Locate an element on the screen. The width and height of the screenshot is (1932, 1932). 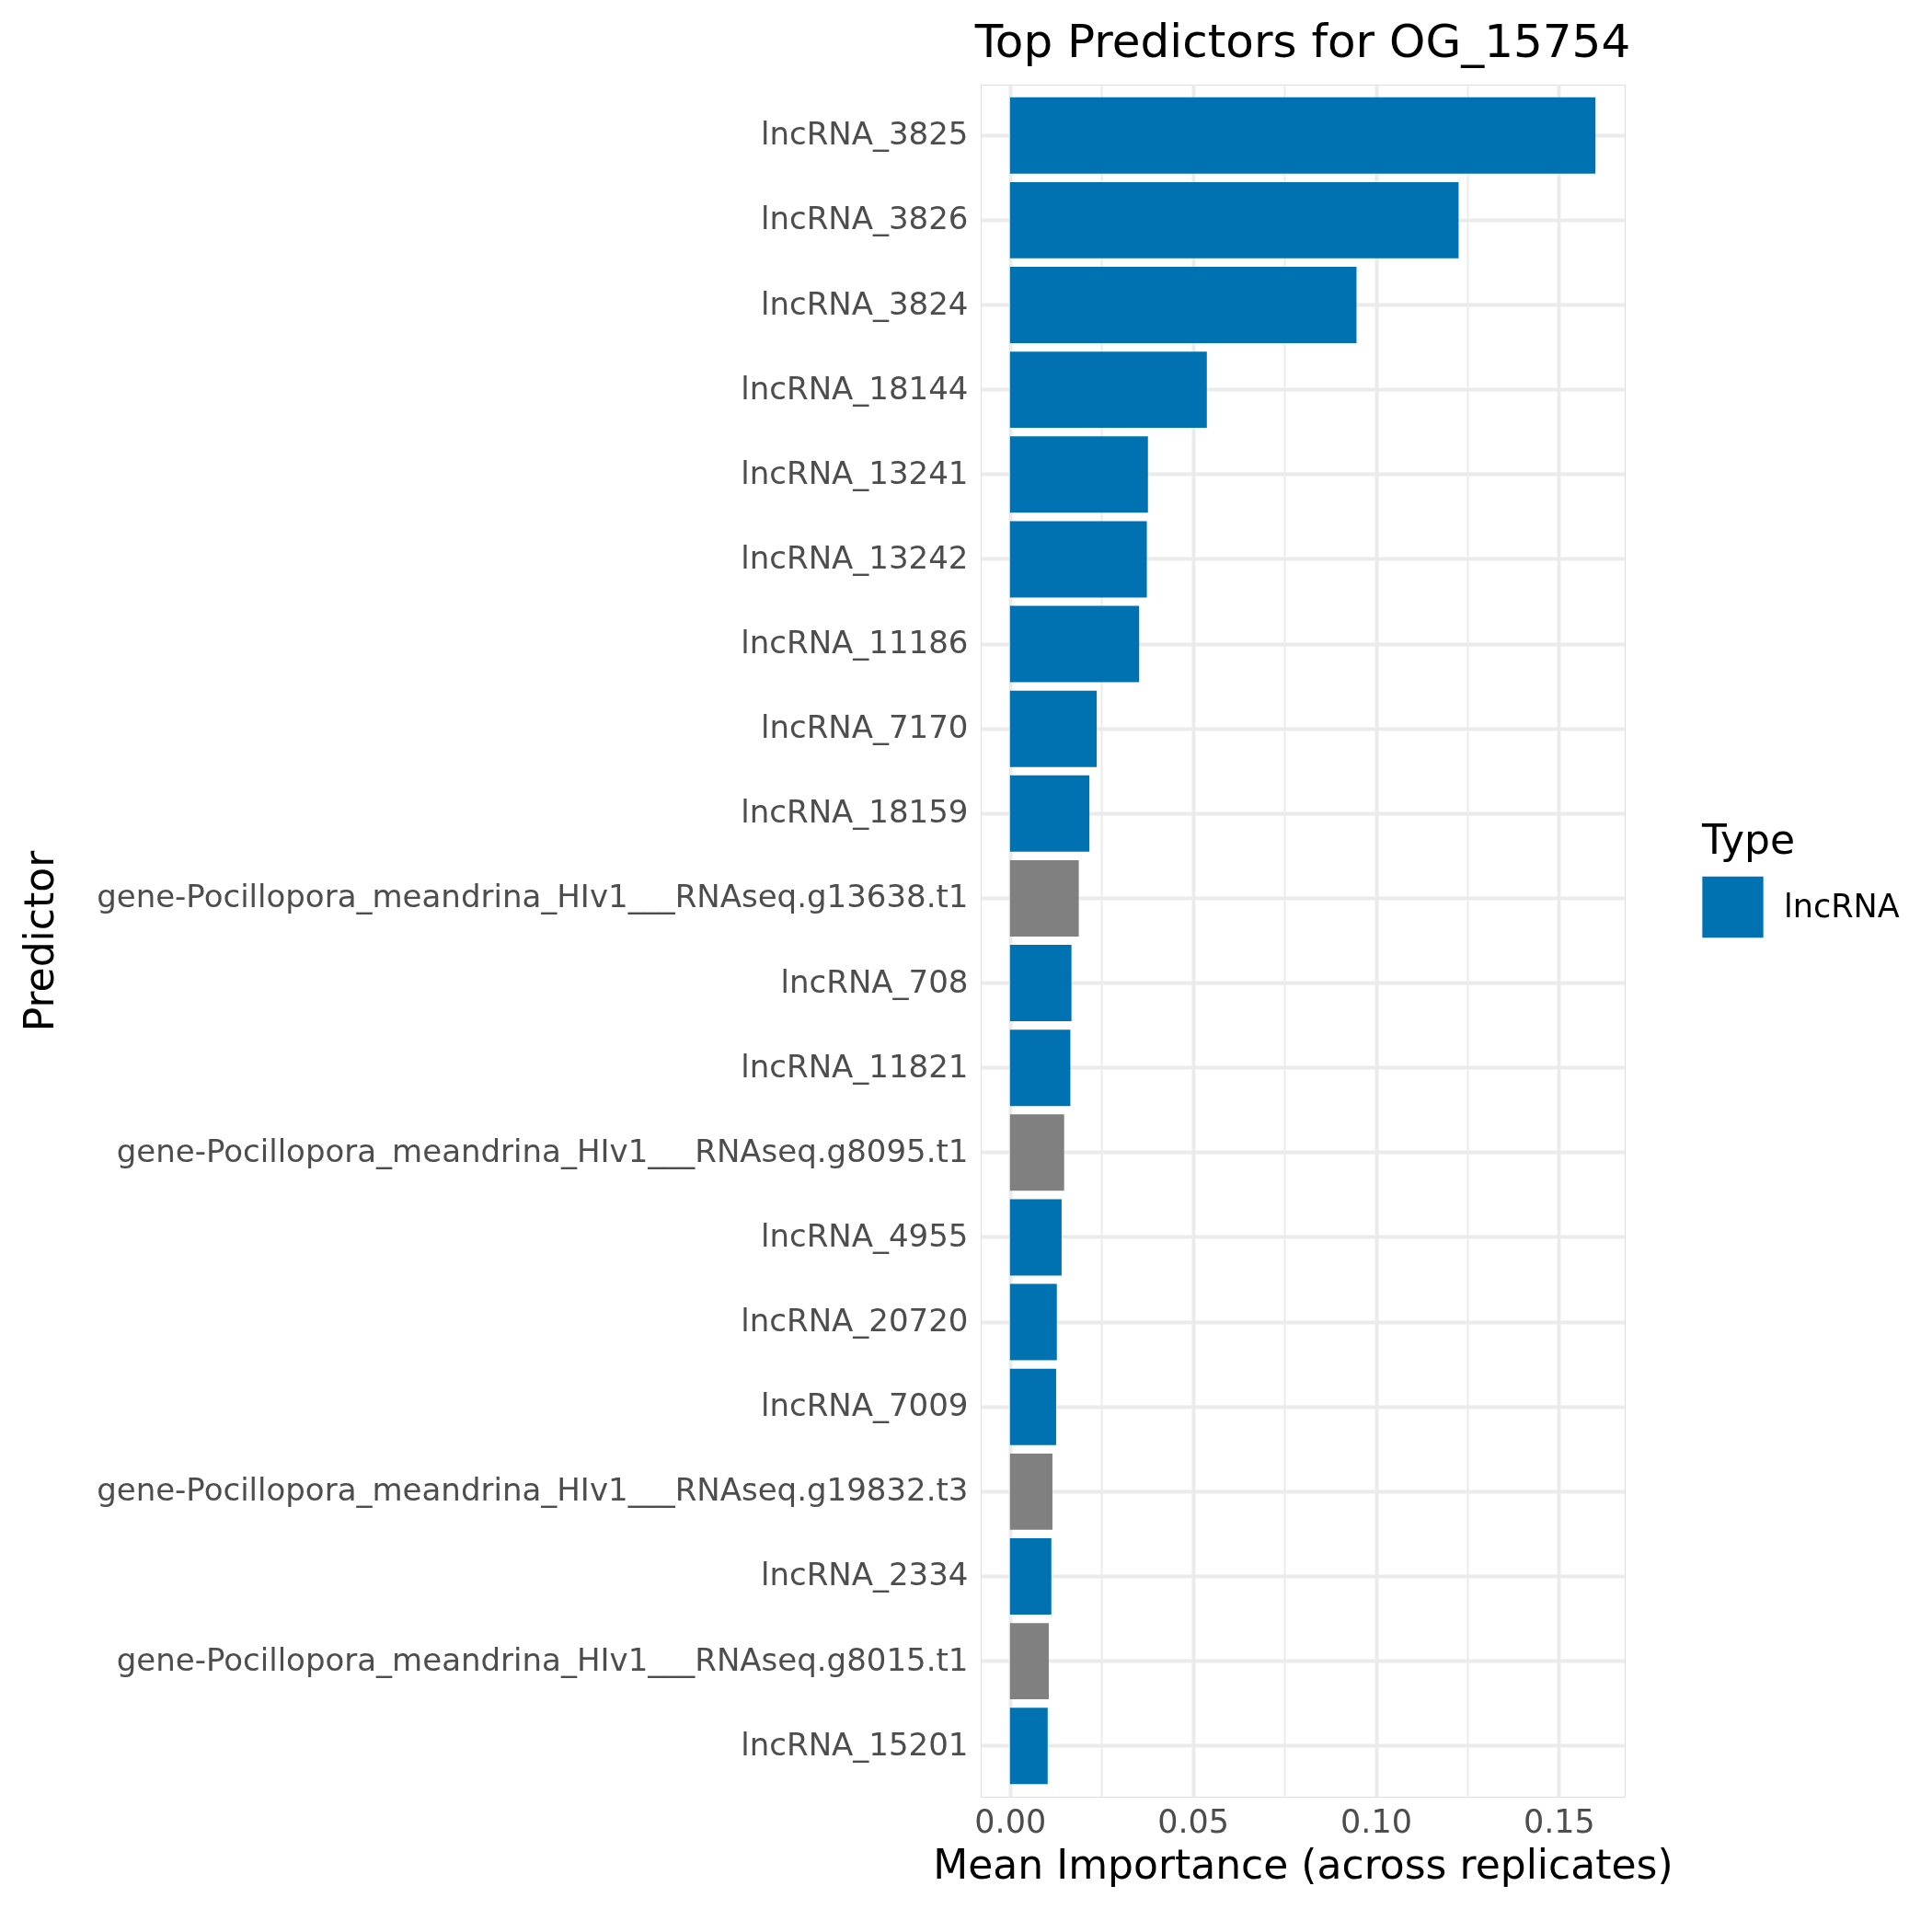
y-tick-label: lncRNA_4955 is located at coordinates (864, 1235).